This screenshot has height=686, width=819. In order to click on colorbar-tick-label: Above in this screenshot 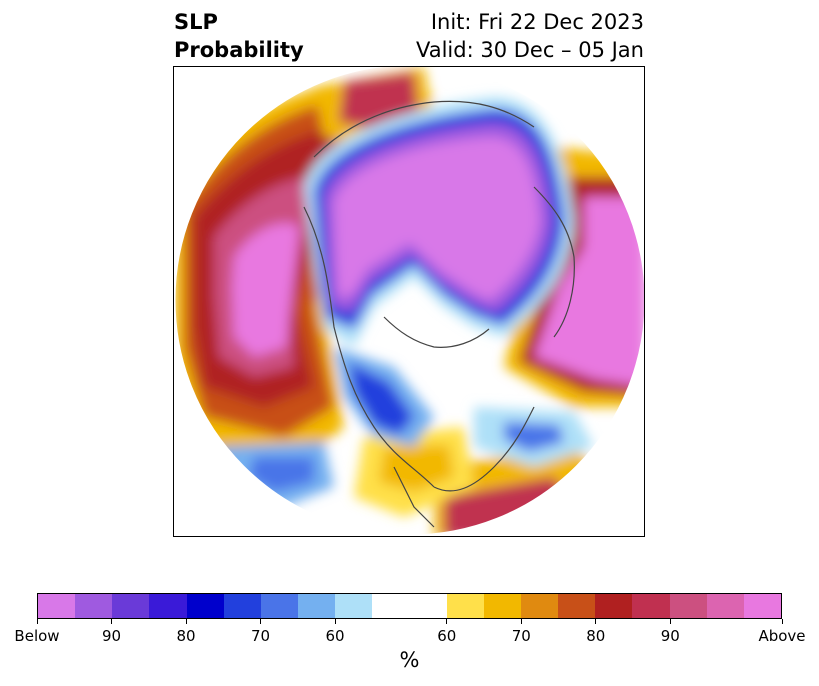, I will do `click(782, 636)`.